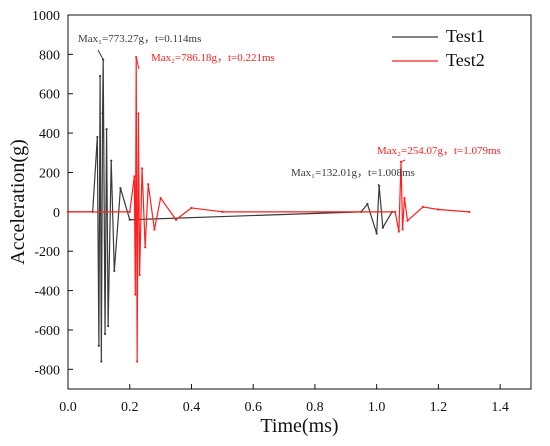 This screenshot has width=550, height=446. I want to click on y-tick-label: -400, so click(47, 292).